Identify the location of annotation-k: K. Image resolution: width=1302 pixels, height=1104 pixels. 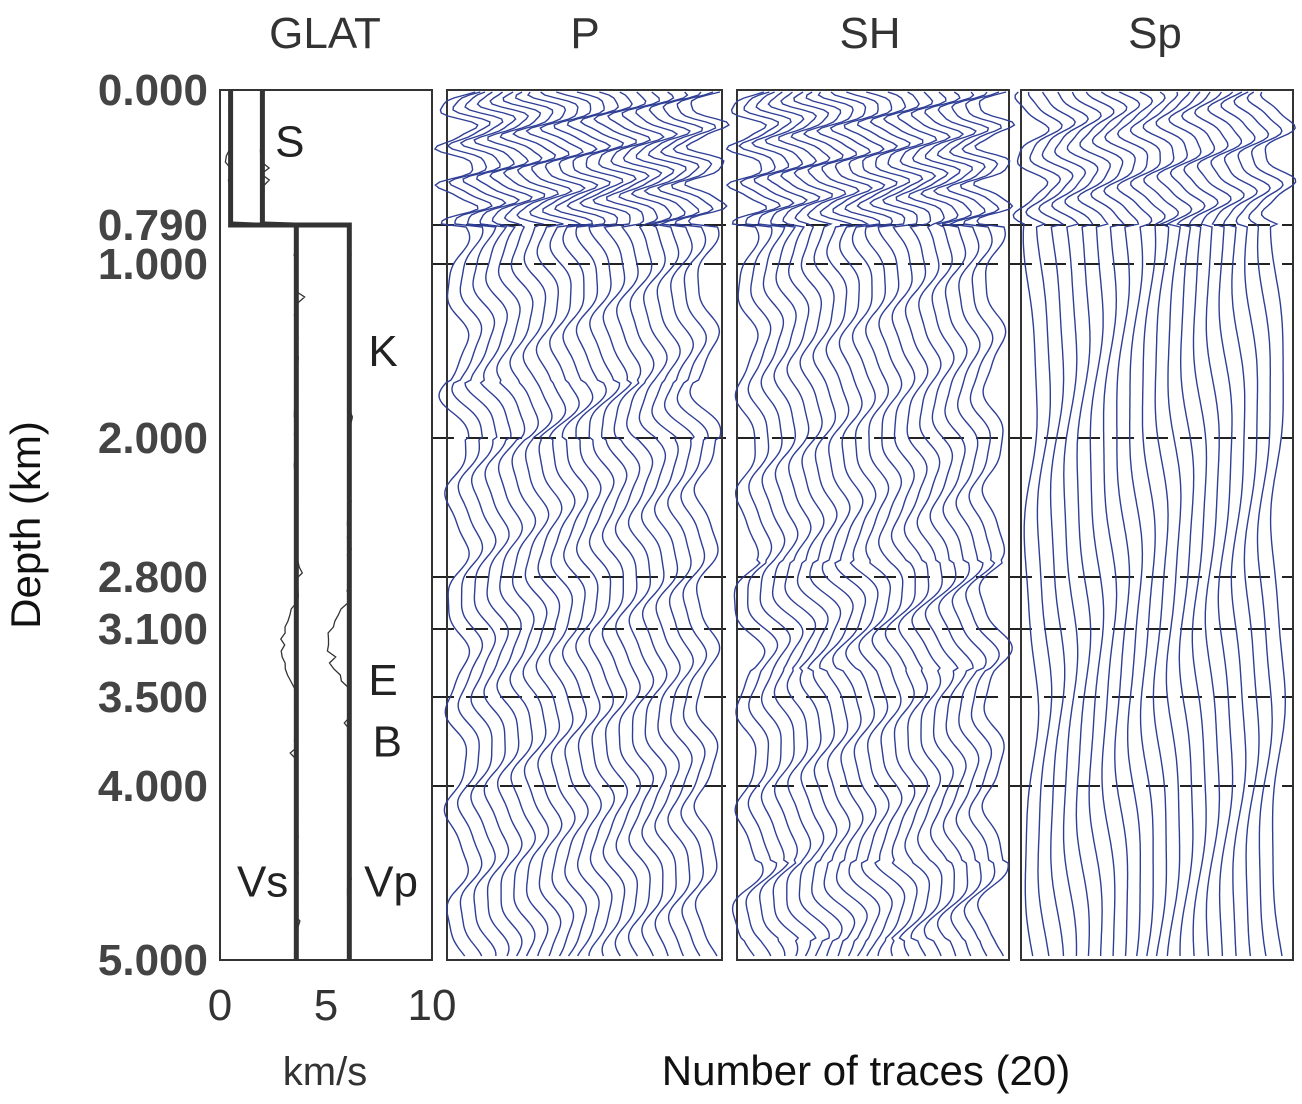
(382, 351).